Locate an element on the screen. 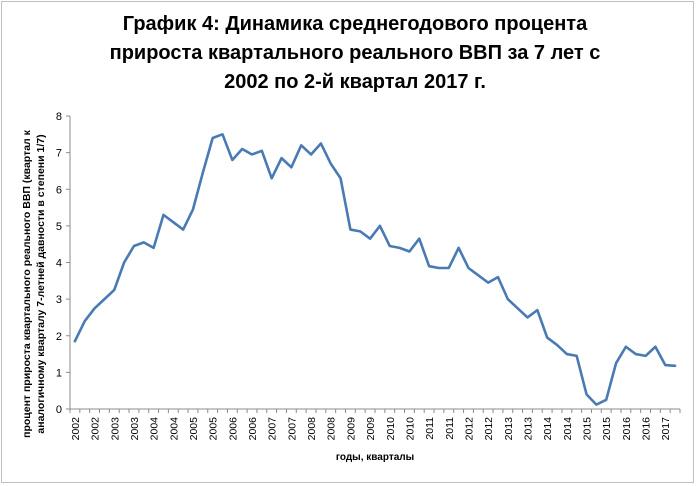 The width and height of the screenshot is (697, 486). y-tick-label: 5 is located at coordinates (59, 227).